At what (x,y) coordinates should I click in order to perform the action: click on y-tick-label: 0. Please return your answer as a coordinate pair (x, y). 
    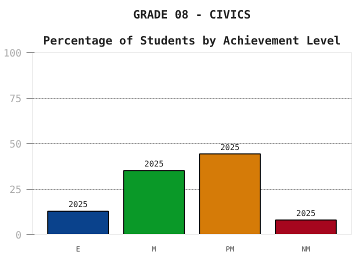
    Looking at the image, I should click on (18, 236).